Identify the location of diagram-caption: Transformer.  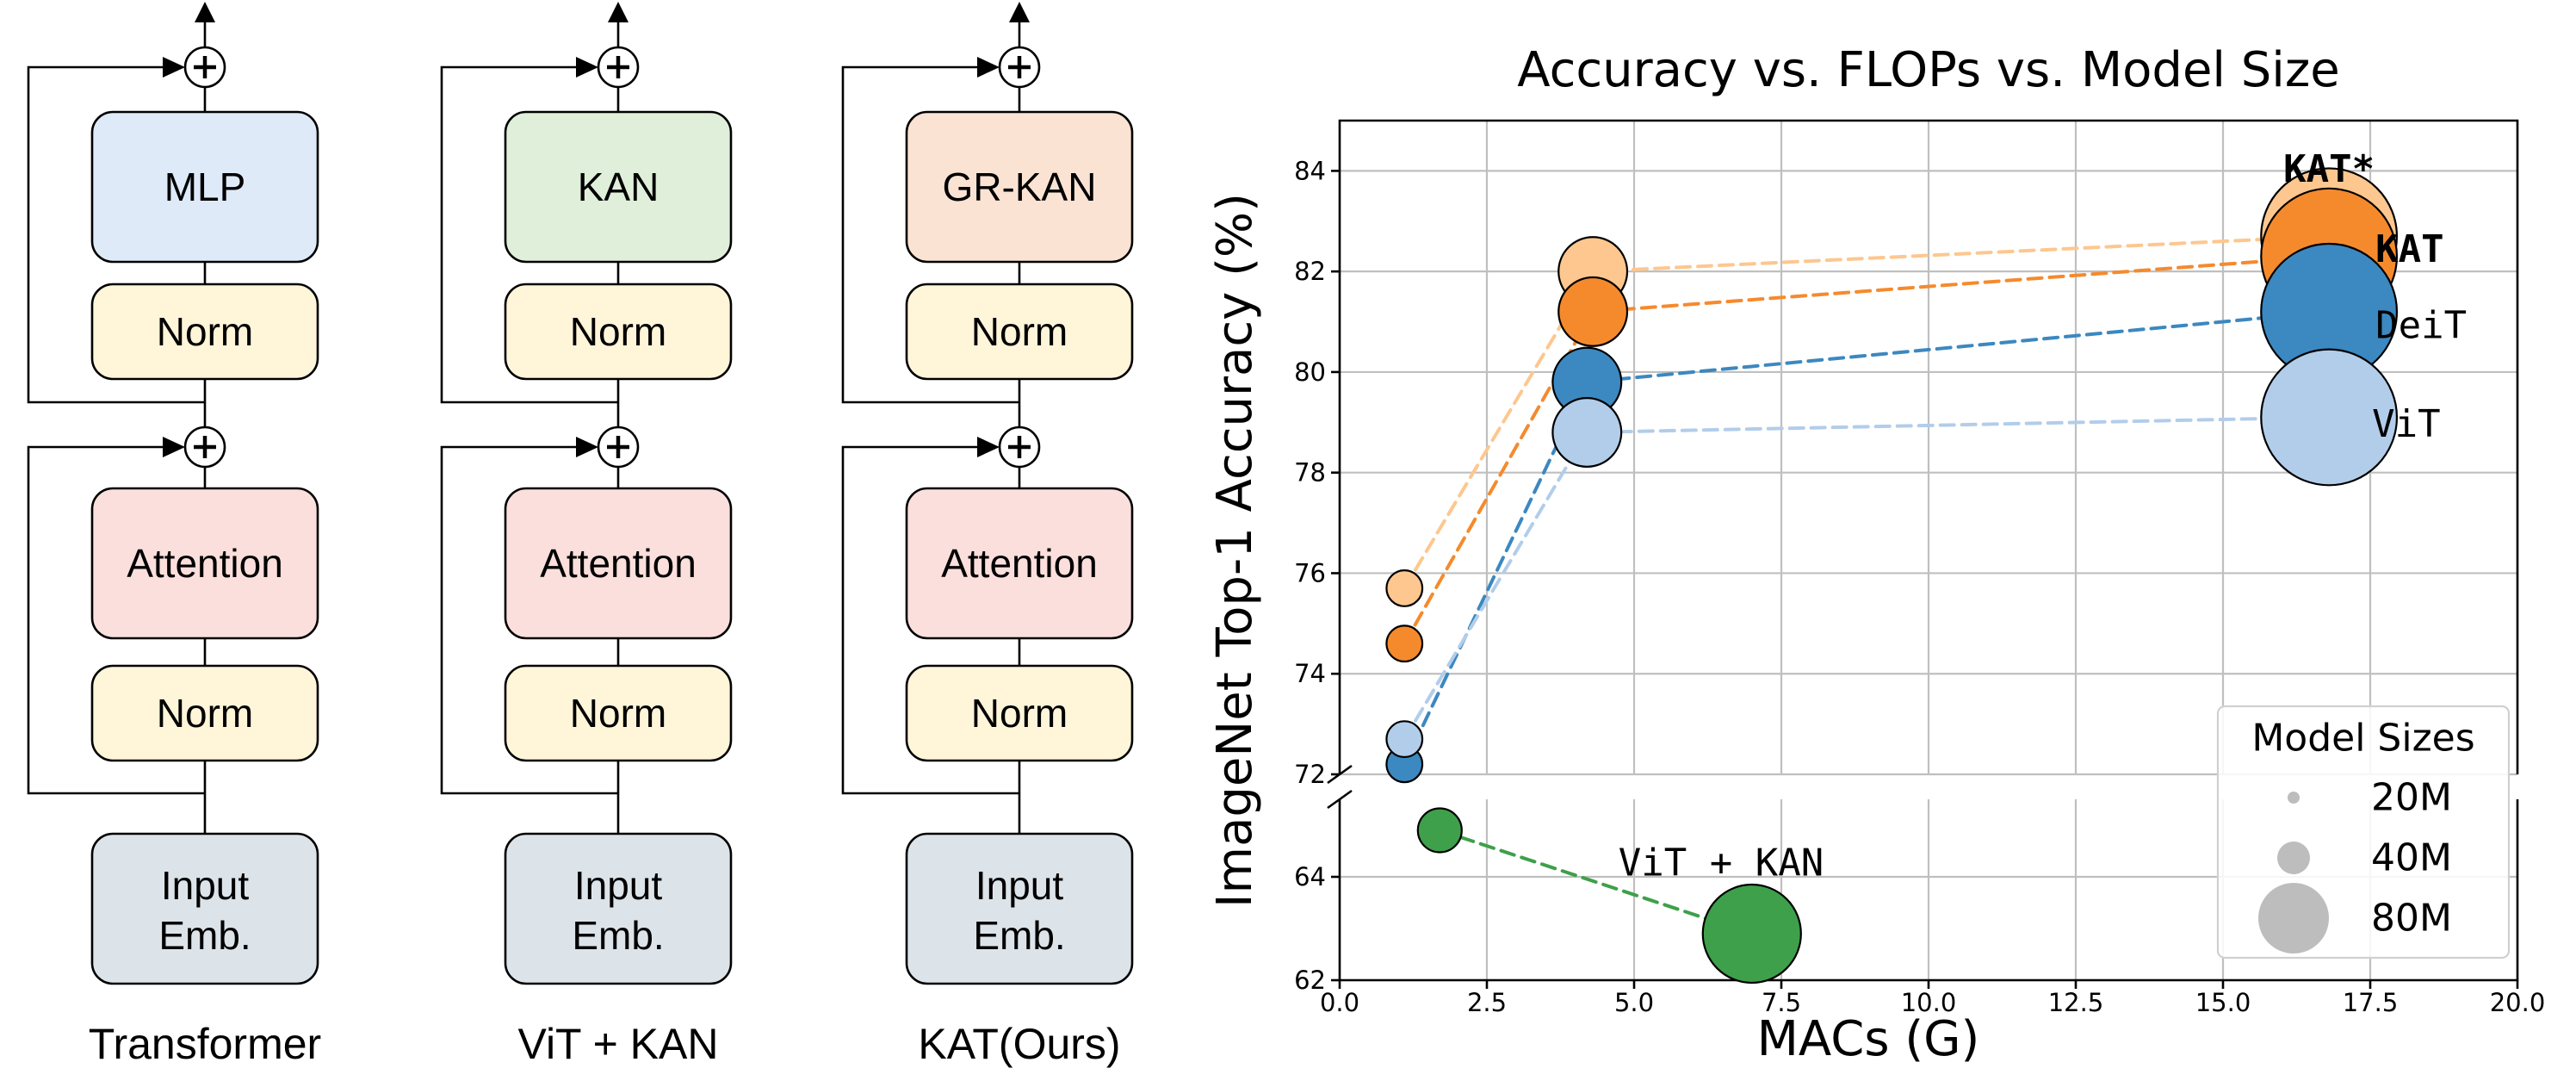
(205, 1044).